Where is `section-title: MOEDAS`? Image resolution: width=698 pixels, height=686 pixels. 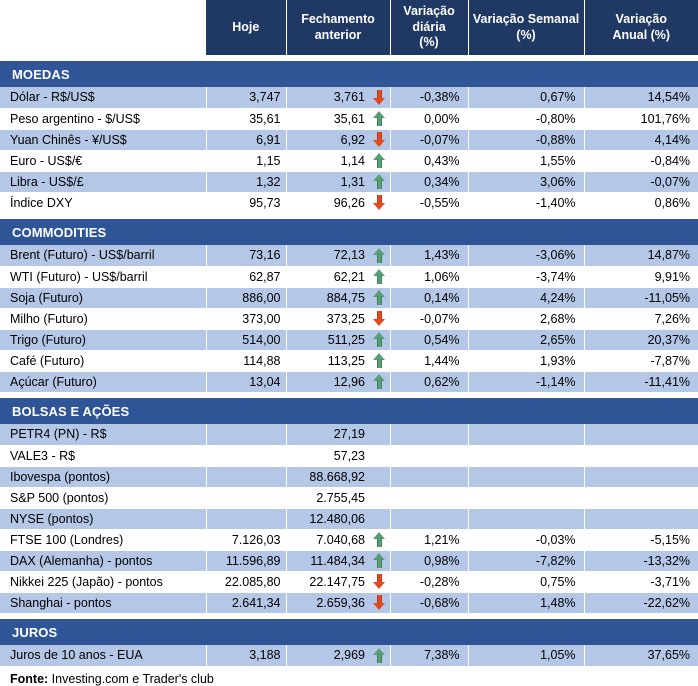 section-title: MOEDAS is located at coordinates (349, 74).